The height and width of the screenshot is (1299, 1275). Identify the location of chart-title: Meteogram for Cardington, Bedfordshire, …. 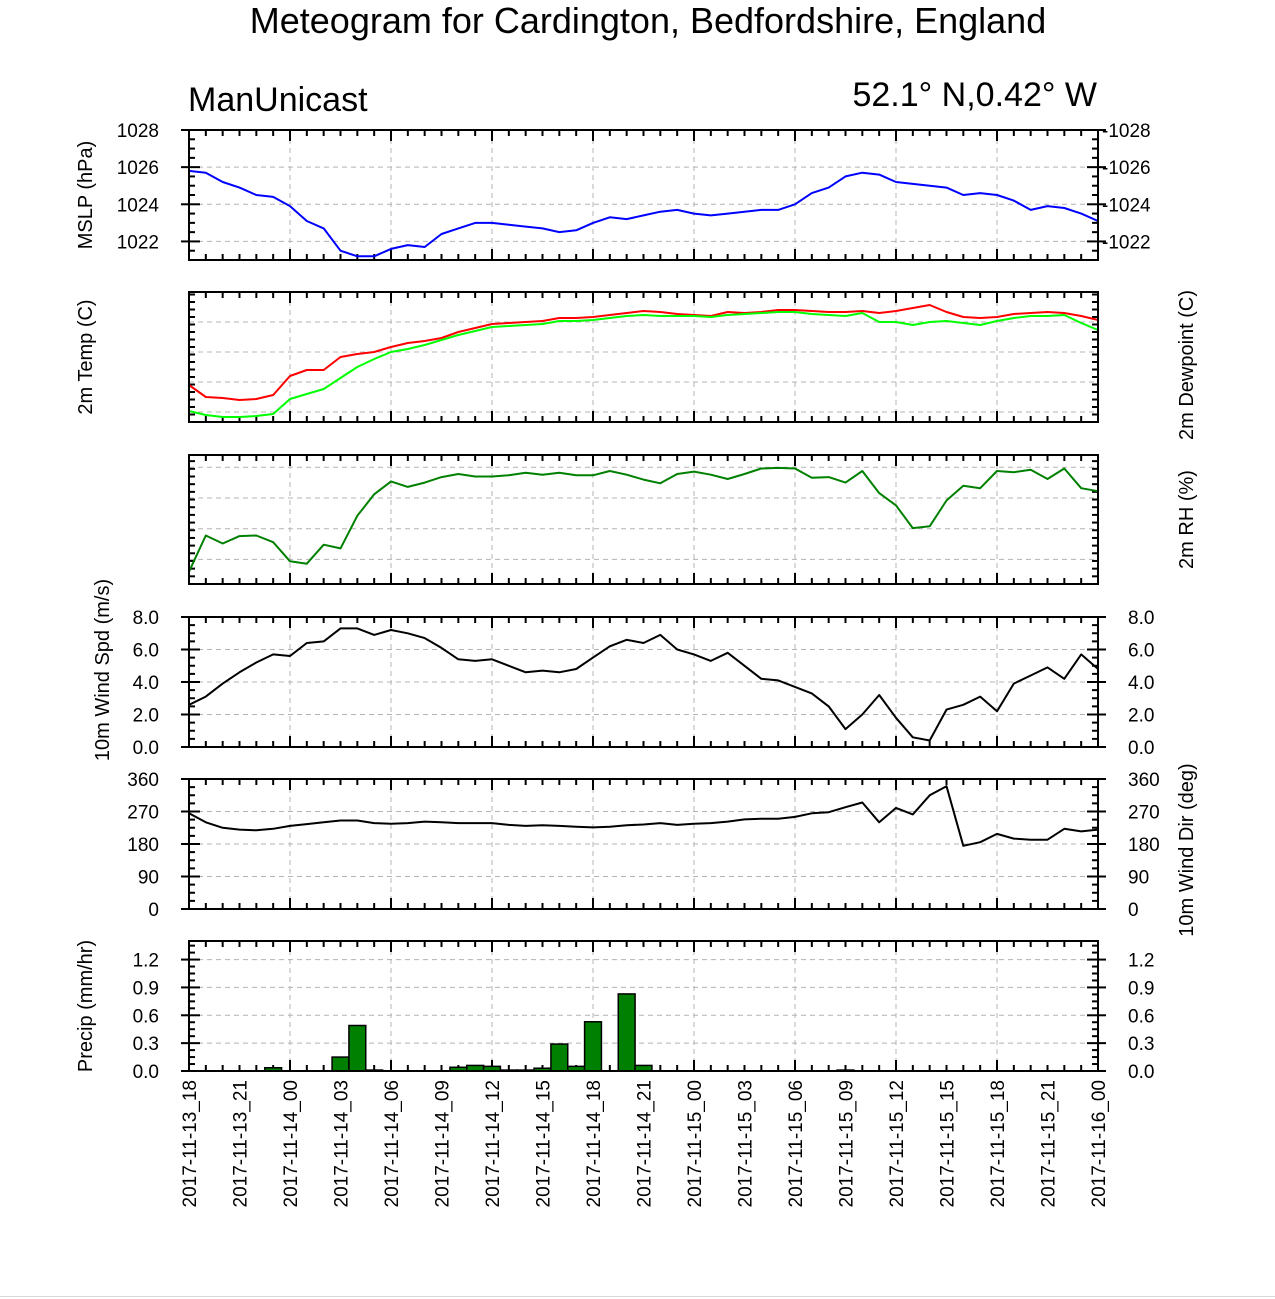
(648, 20).